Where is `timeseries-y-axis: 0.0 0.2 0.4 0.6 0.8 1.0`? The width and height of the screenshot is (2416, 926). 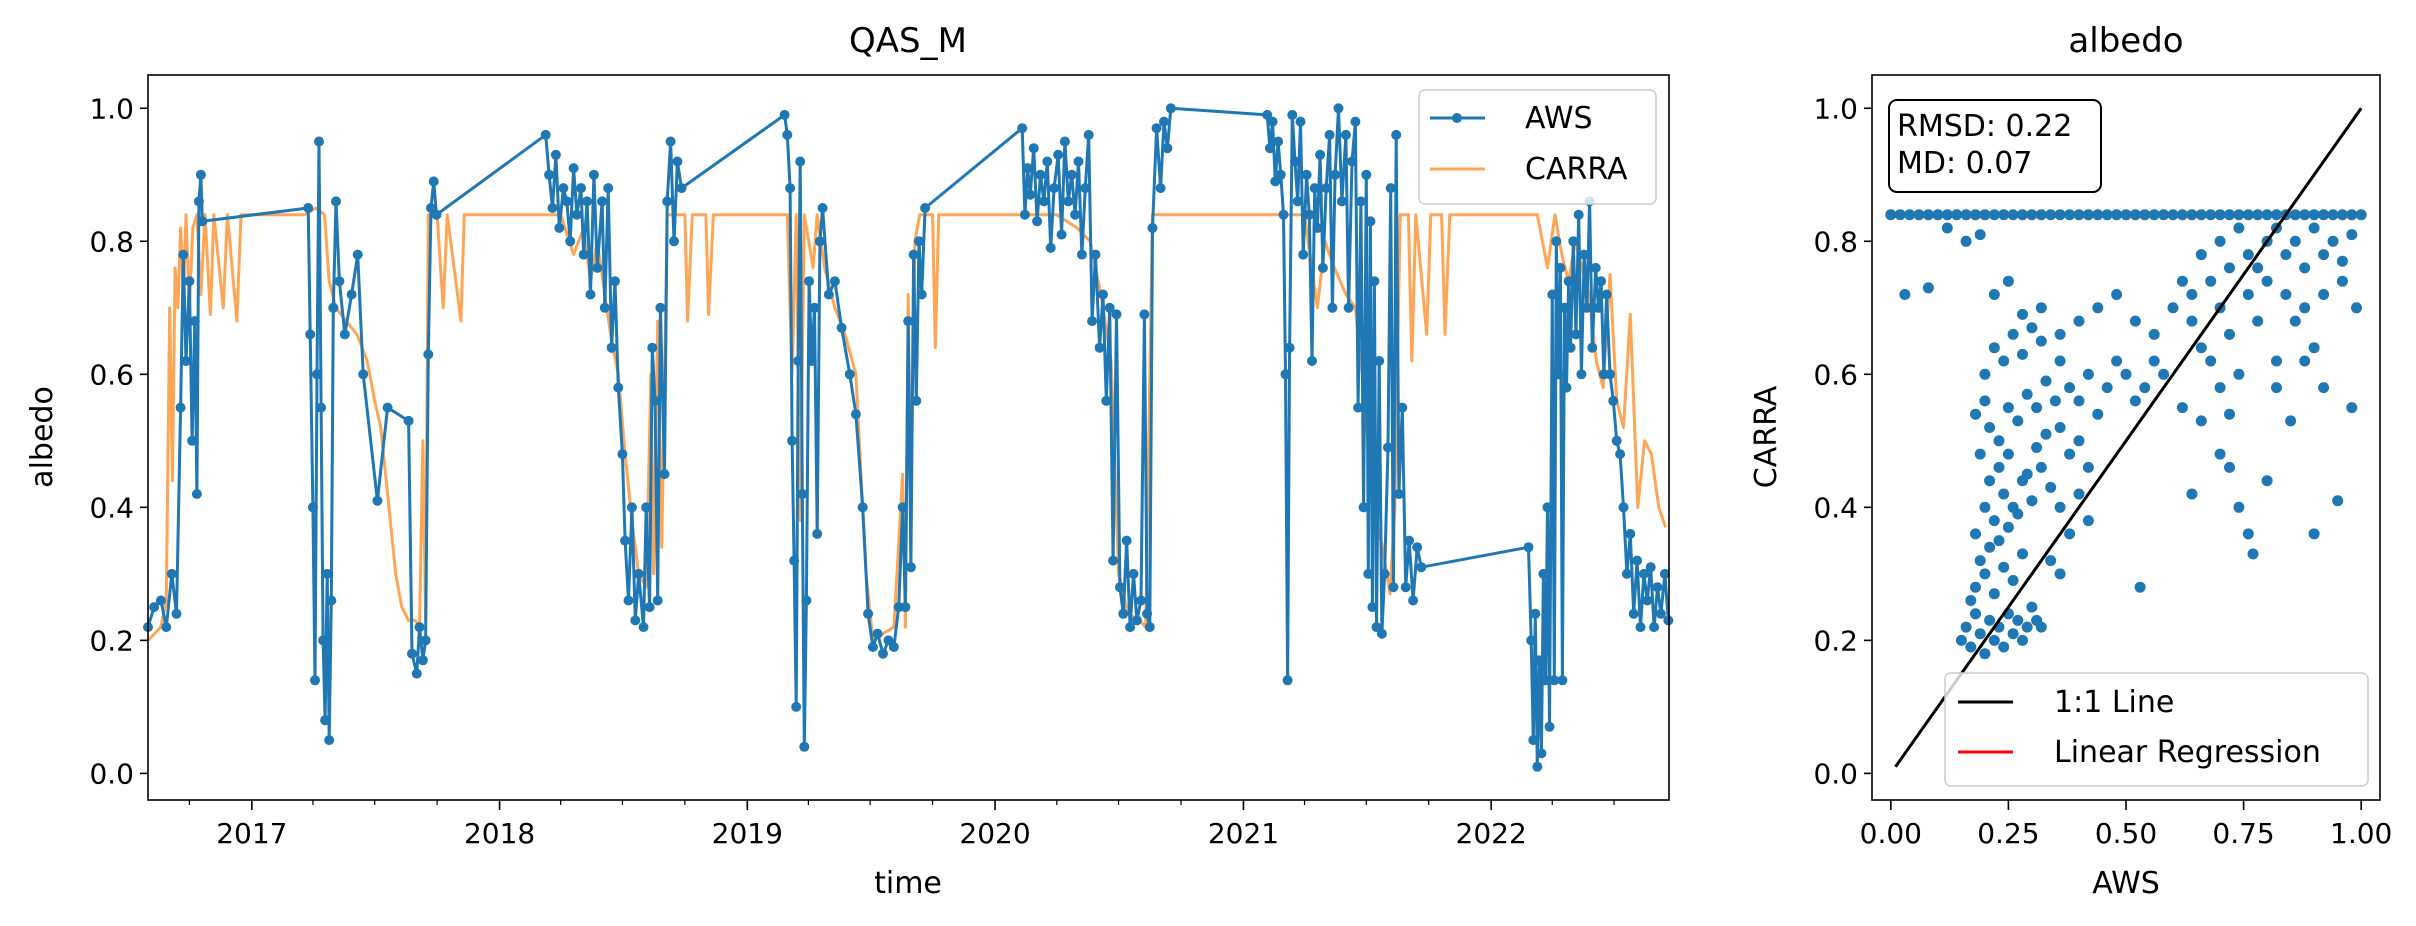
timeseries-y-axis: 0.0 0.2 0.4 0.6 0.8 1.0 is located at coordinates (118, 441).